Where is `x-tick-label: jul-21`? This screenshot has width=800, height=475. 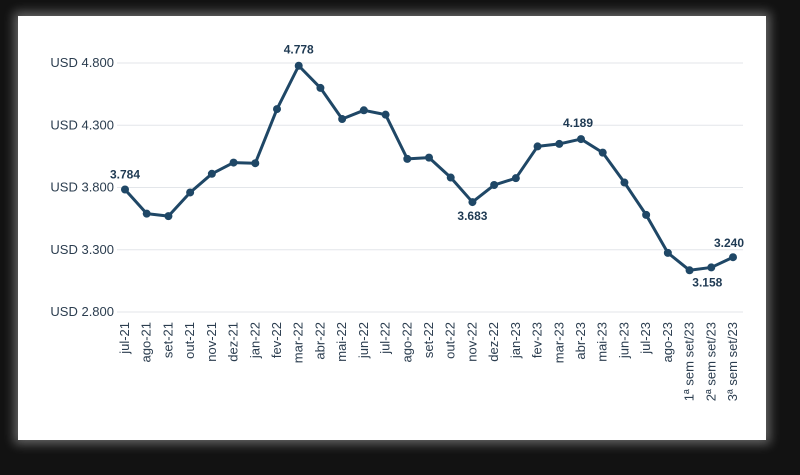 x-tick-label: jul-21 is located at coordinates (124, 338).